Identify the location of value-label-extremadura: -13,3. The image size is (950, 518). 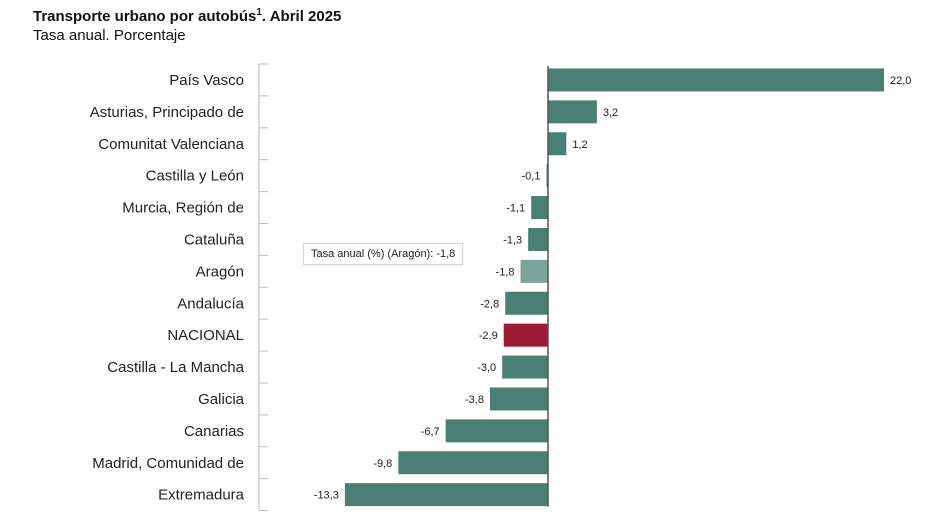
(326, 496).